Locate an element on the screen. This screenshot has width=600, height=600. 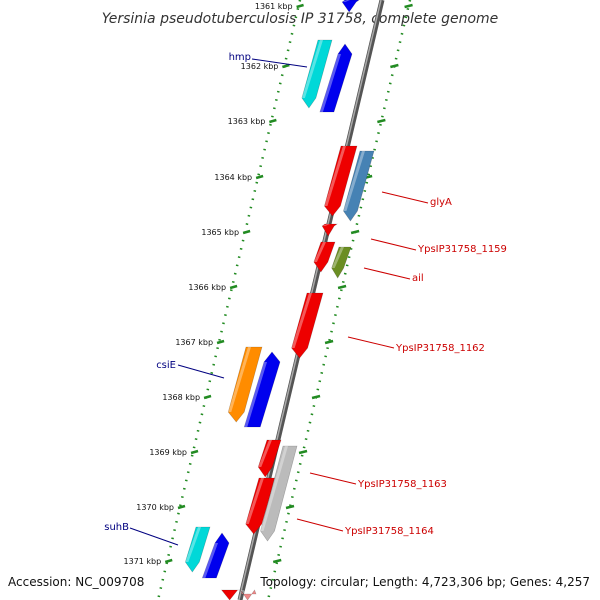
gene-label: YpsIP31758_1162 is located at coordinates (440, 348).